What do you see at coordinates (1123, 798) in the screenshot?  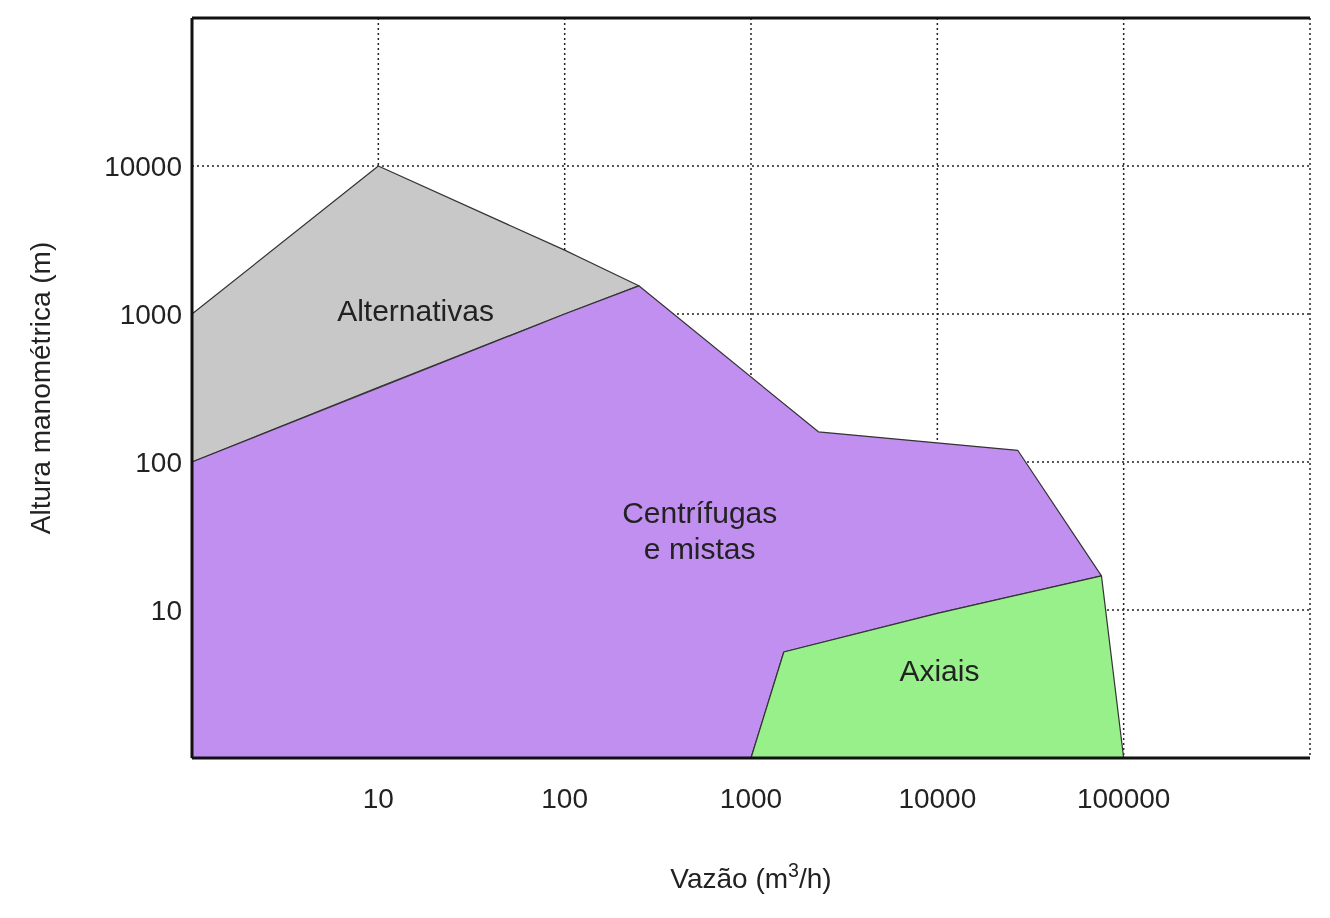 I see `x-tick-label: 100000` at bounding box center [1123, 798].